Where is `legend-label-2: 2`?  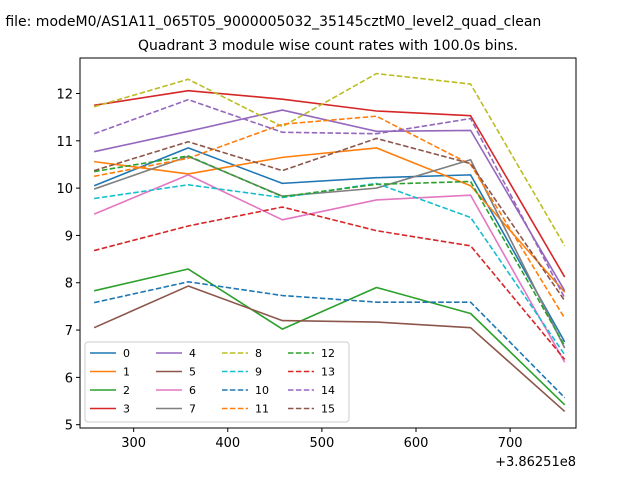
legend-label-2: 2 is located at coordinates (126, 390).